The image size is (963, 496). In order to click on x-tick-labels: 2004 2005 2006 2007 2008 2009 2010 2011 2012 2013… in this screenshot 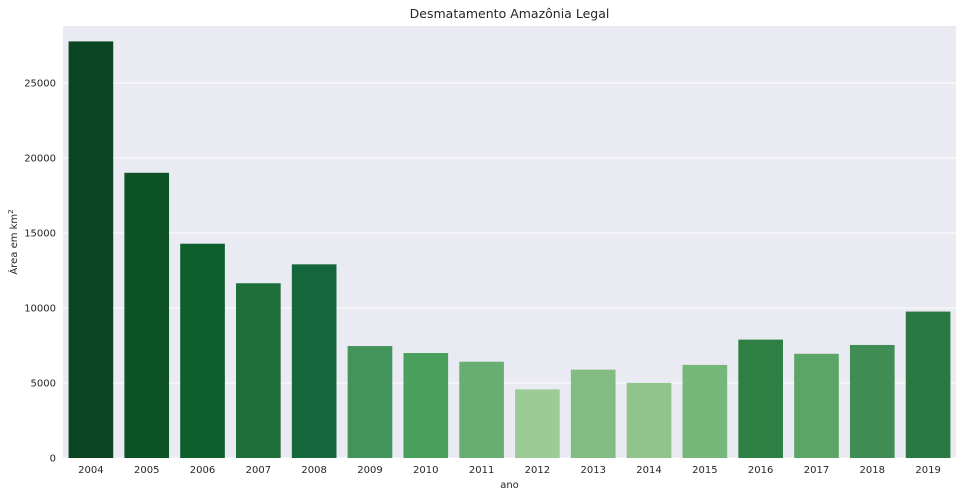, I will do `click(509, 470)`.